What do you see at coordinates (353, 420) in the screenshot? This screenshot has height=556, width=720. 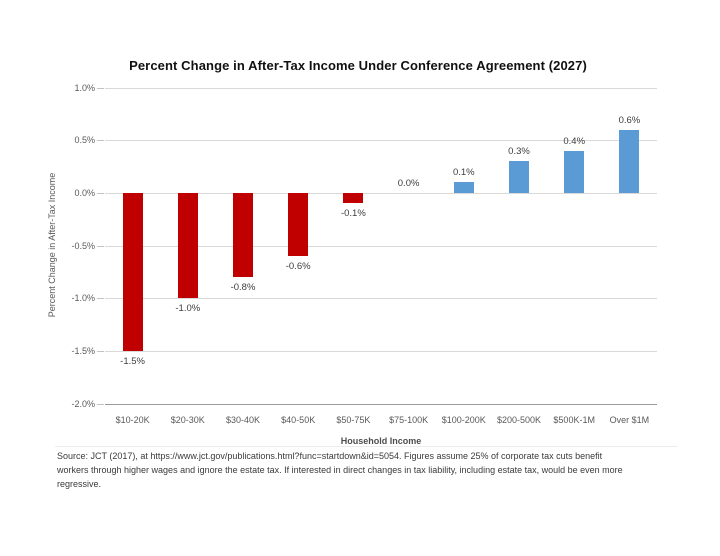 I see `x-tick-label: $50-75K` at bounding box center [353, 420].